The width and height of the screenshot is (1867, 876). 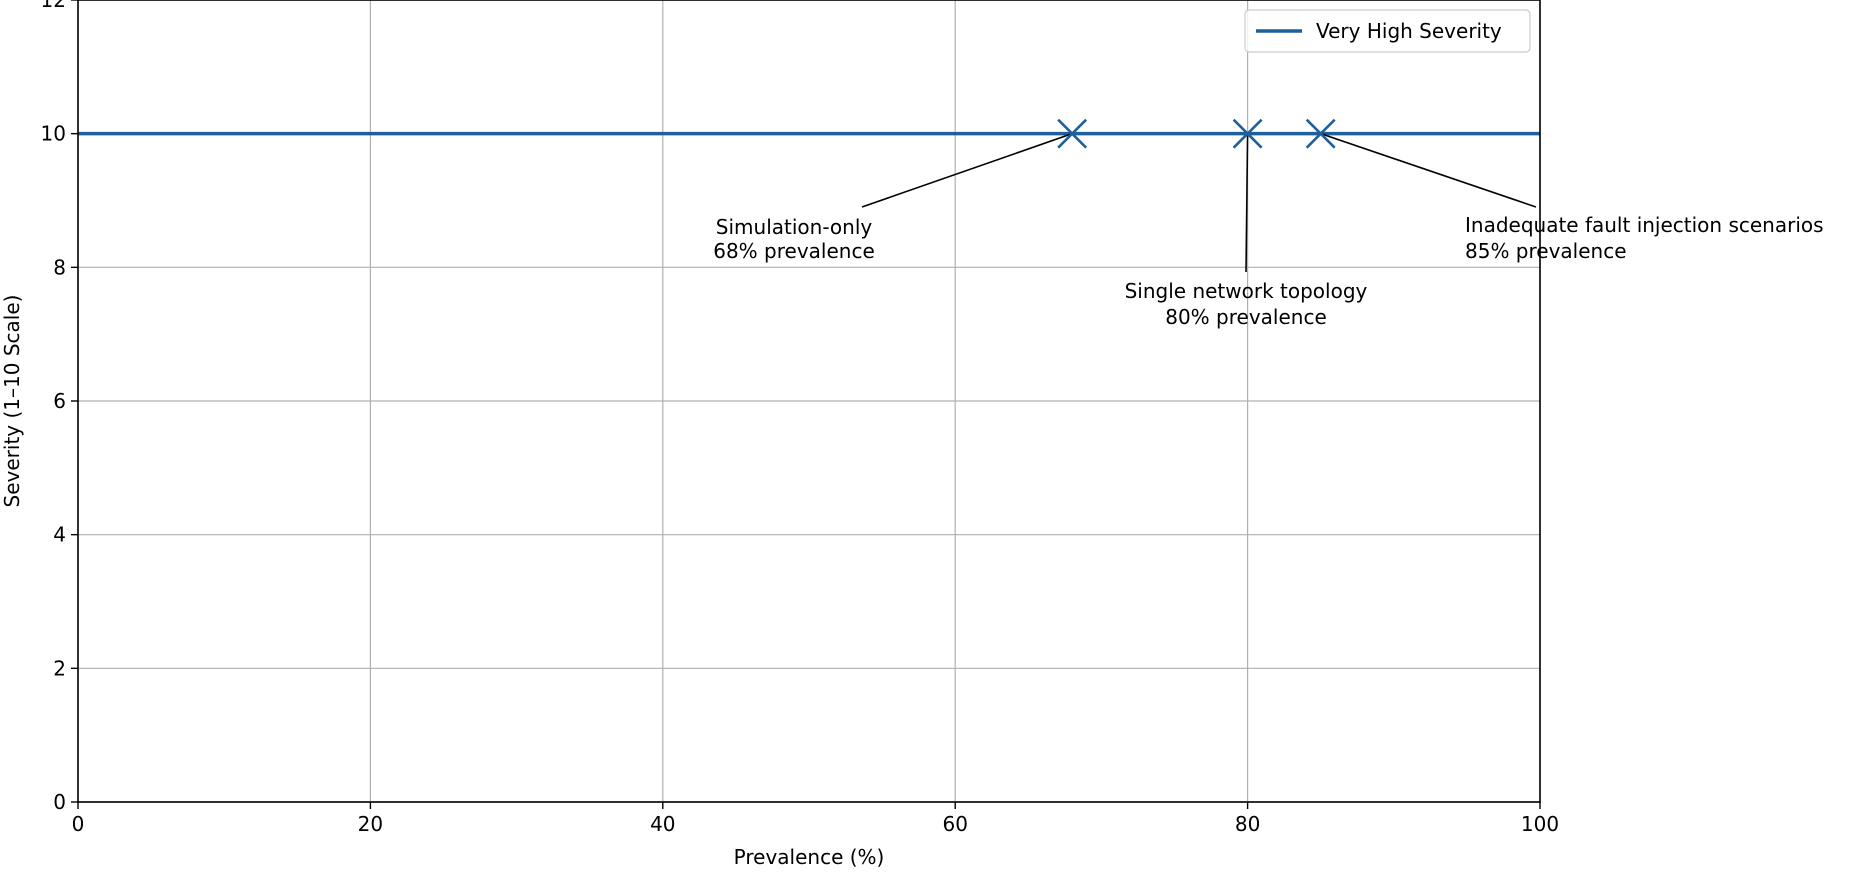 What do you see at coordinates (1409, 31) in the screenshot?
I see `legend-label: Very High Severity` at bounding box center [1409, 31].